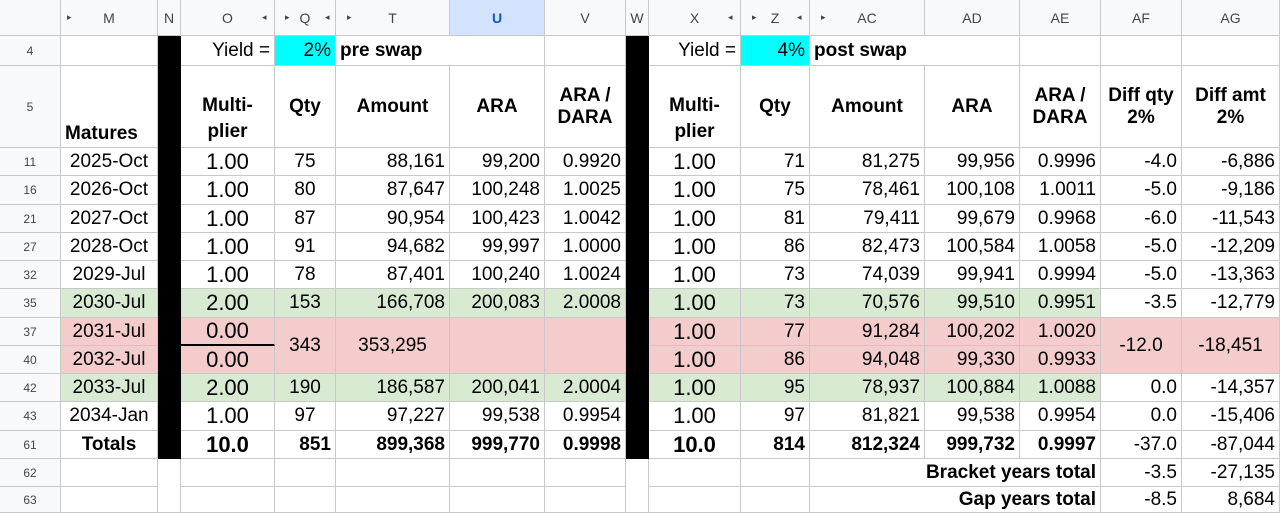 The image size is (1280, 513). Describe the element at coordinates (497, 275) in the screenshot. I see `ara-cell: 100,240` at that location.